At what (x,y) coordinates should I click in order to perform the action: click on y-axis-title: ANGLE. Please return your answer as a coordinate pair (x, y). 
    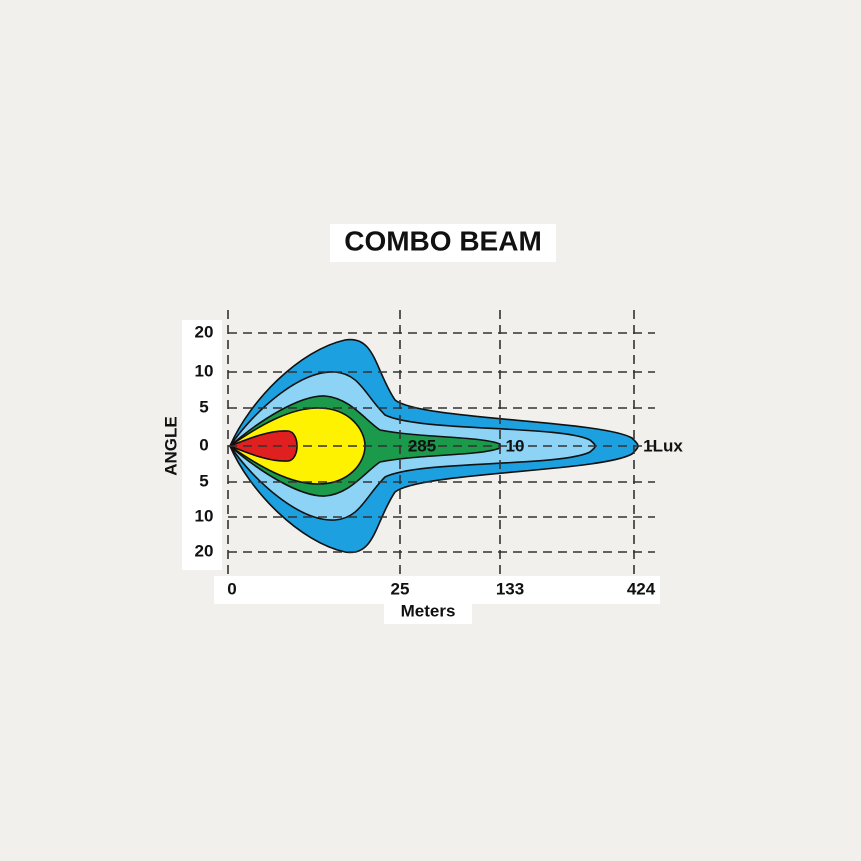
    Looking at the image, I should click on (170, 446).